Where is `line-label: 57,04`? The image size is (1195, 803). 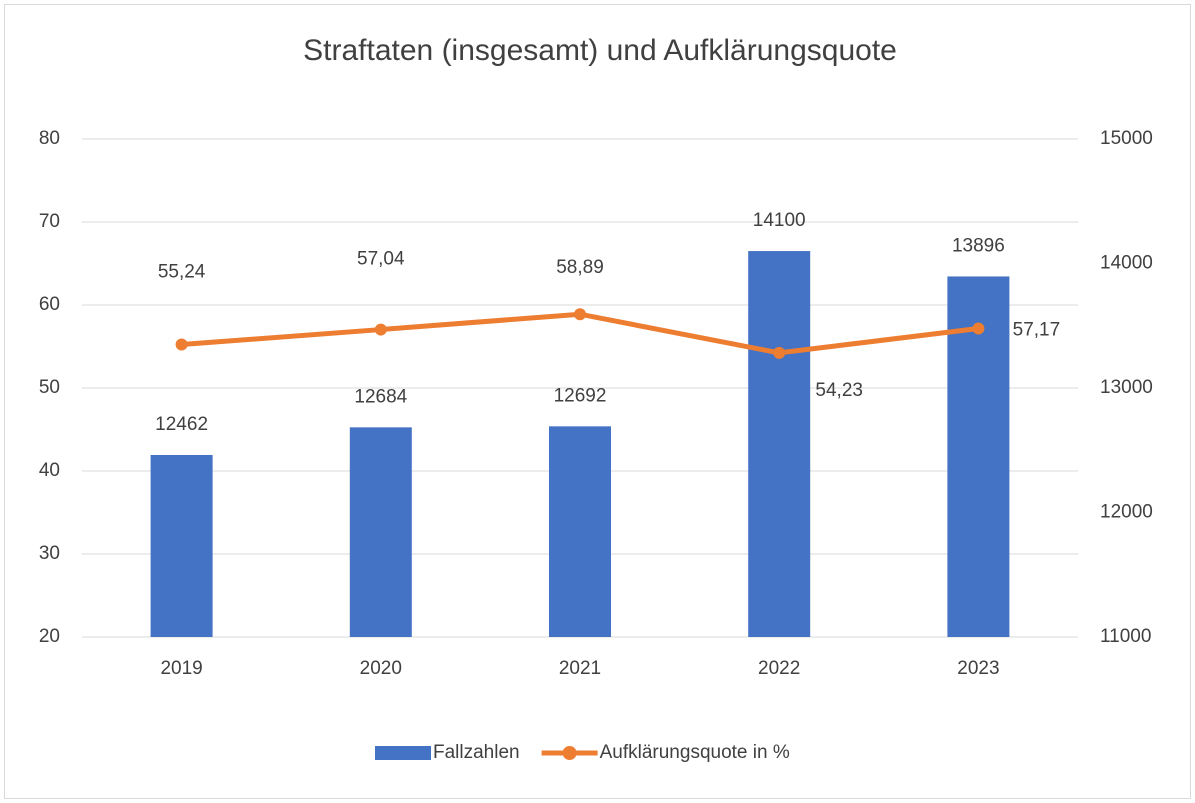 line-label: 57,04 is located at coordinates (381, 259).